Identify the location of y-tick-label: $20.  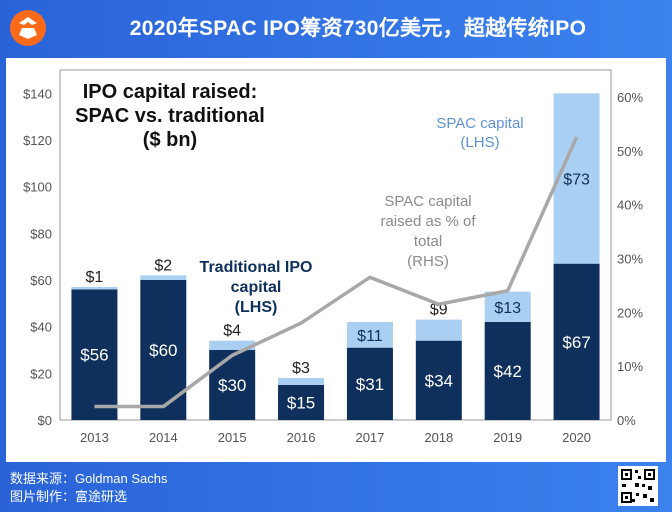
(41, 373).